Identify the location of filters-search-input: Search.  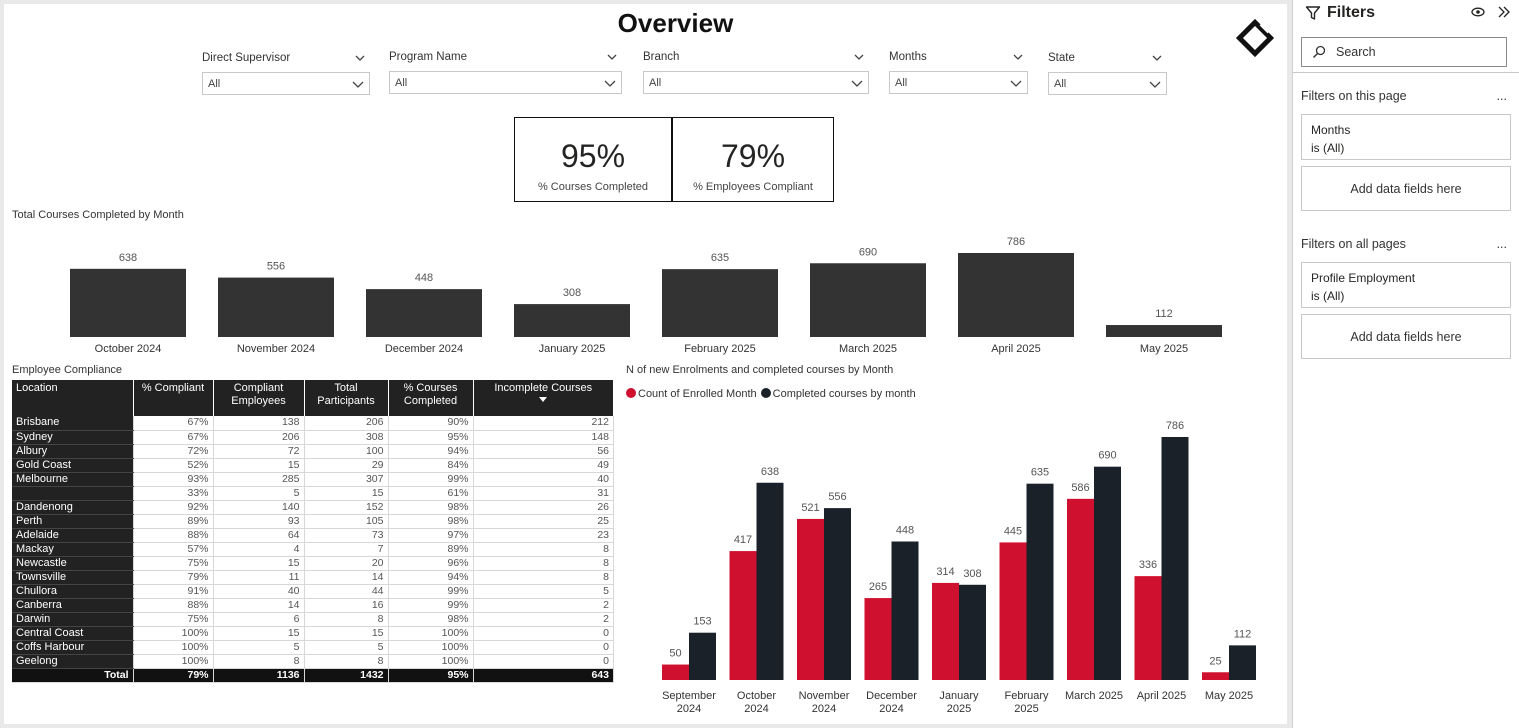
(1404, 52).